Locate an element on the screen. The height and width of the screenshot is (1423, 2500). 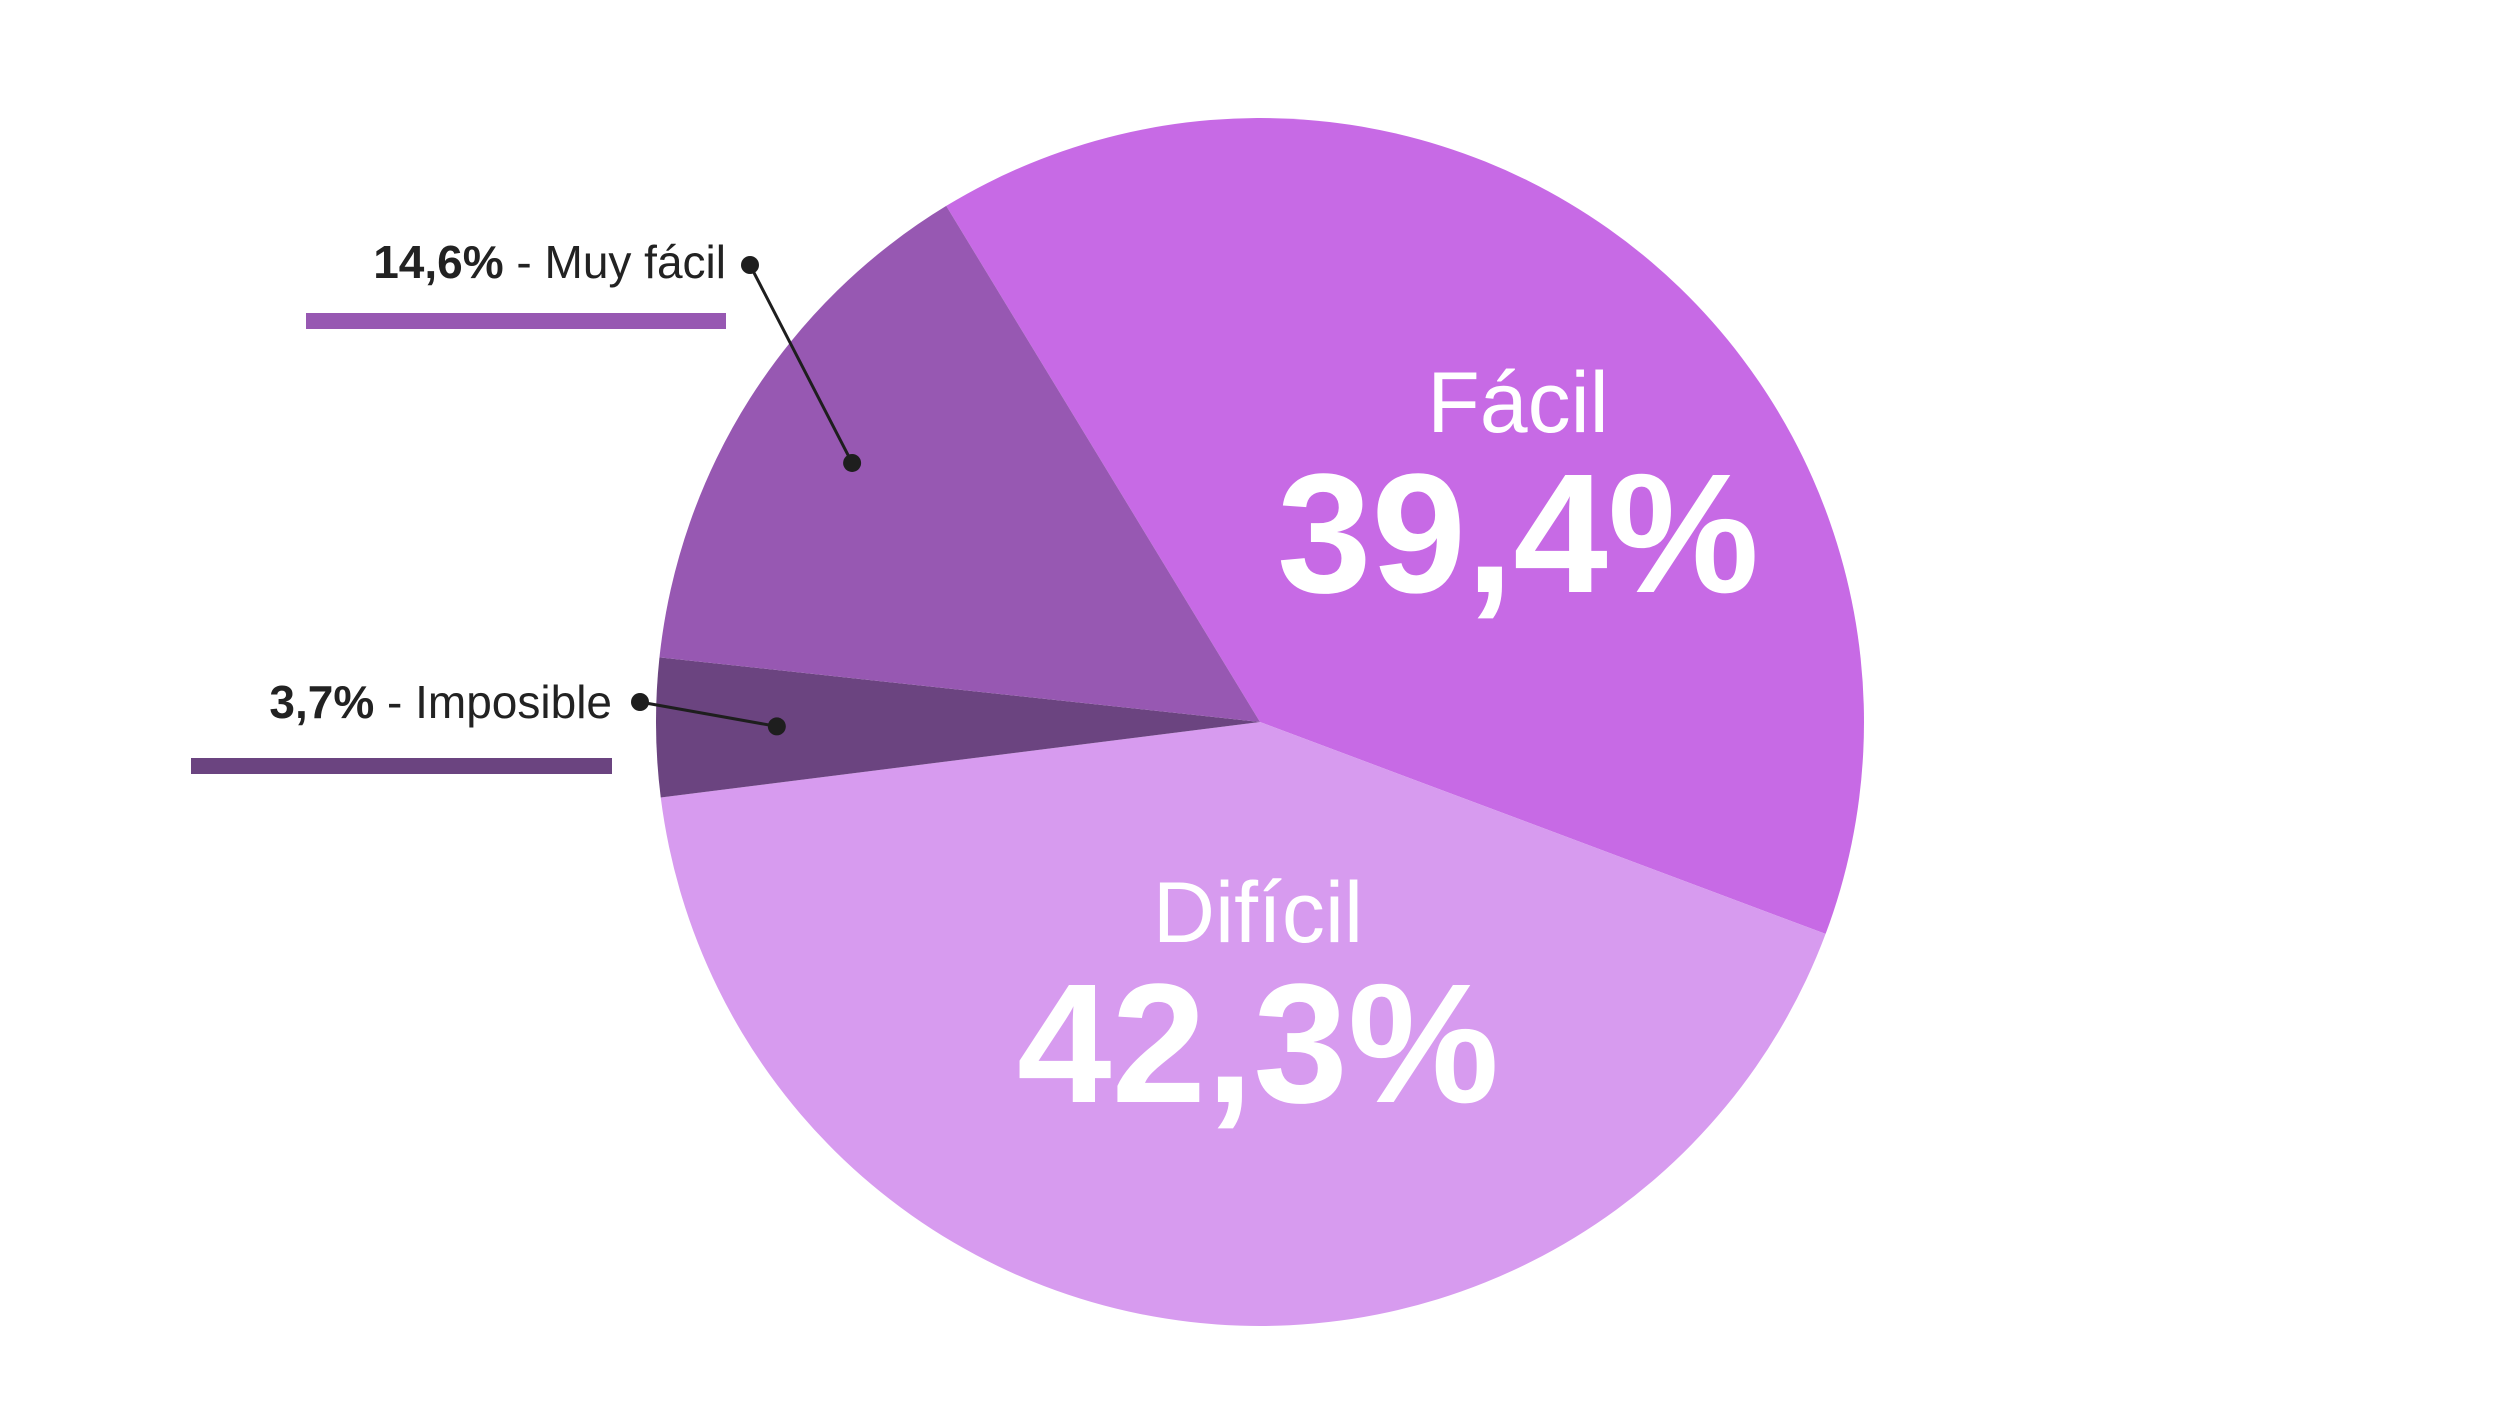
callout-dot-outer-imposible is located at coordinates (640, 702).